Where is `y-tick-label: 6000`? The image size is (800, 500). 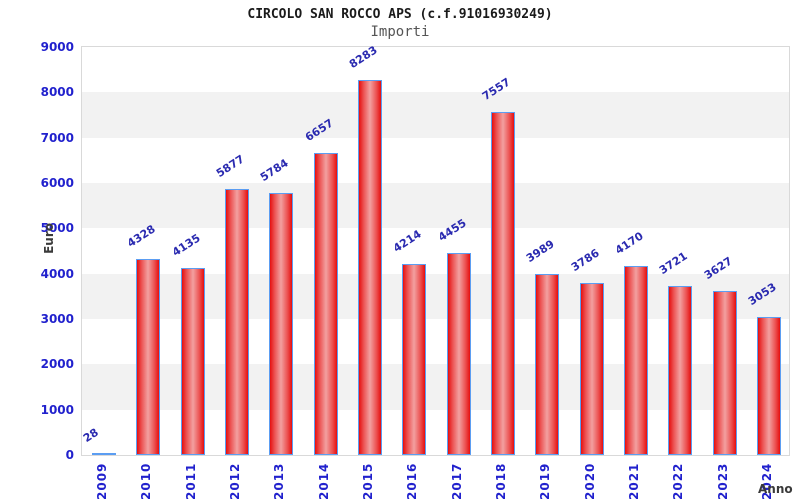 y-tick-label: 6000 is located at coordinates (57, 183).